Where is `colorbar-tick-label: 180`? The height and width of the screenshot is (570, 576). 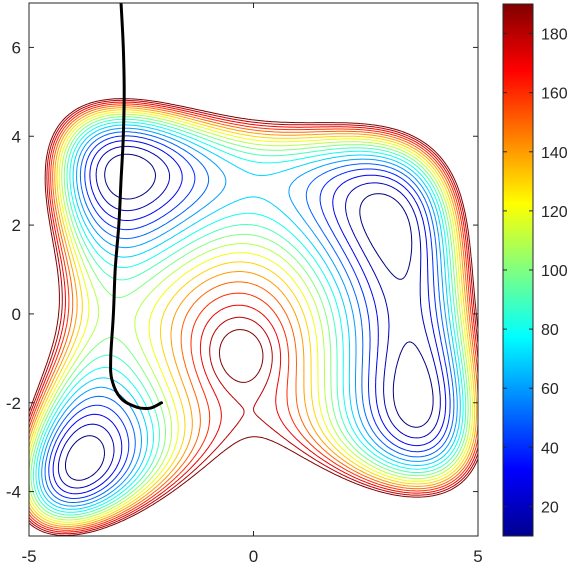
colorbar-tick-label: 180 is located at coordinates (554, 35).